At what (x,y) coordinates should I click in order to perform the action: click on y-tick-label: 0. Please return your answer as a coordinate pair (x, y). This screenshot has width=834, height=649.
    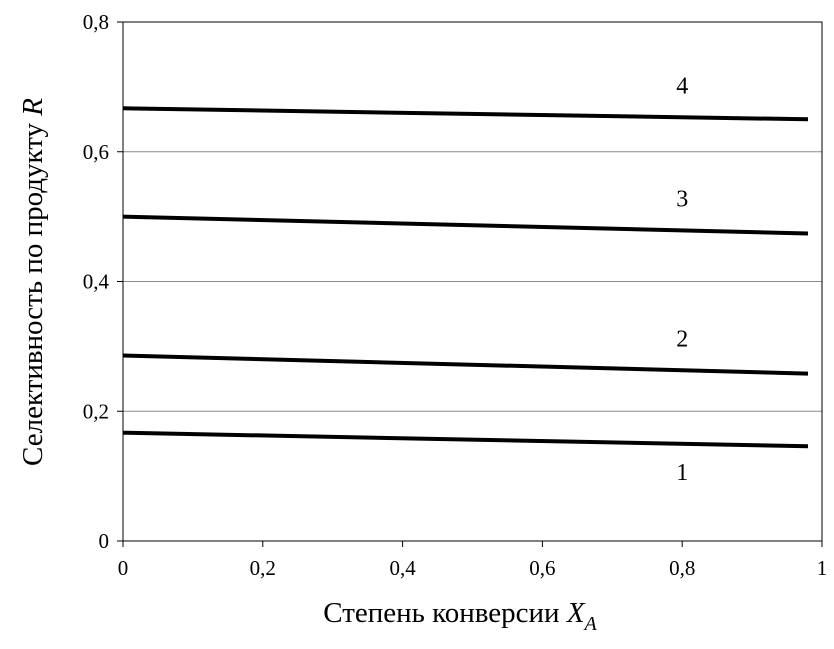
    Looking at the image, I should click on (104, 541).